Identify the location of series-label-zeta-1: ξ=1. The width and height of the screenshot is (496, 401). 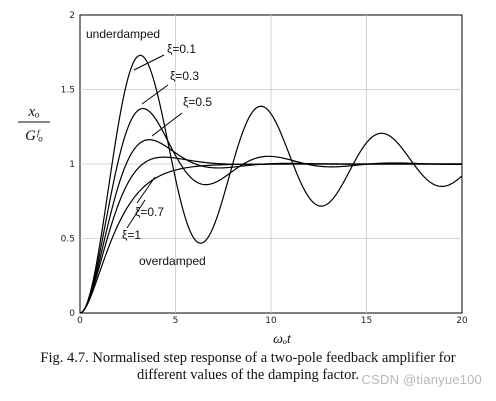
(131, 235).